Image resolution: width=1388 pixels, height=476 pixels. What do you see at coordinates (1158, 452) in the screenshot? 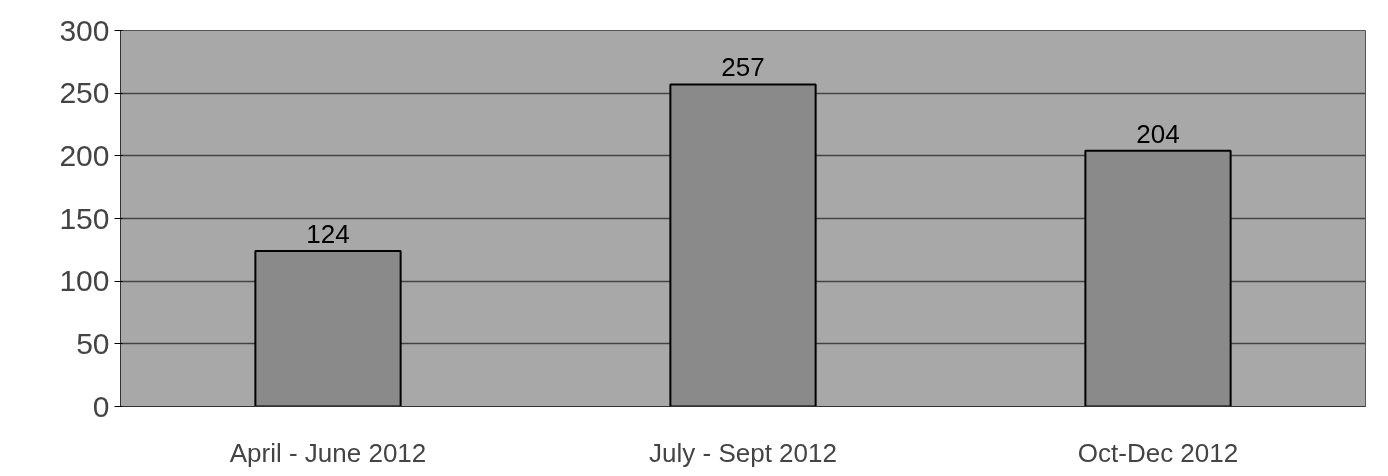
I see `x-tick-label: Oct-Dec 2012` at bounding box center [1158, 452].